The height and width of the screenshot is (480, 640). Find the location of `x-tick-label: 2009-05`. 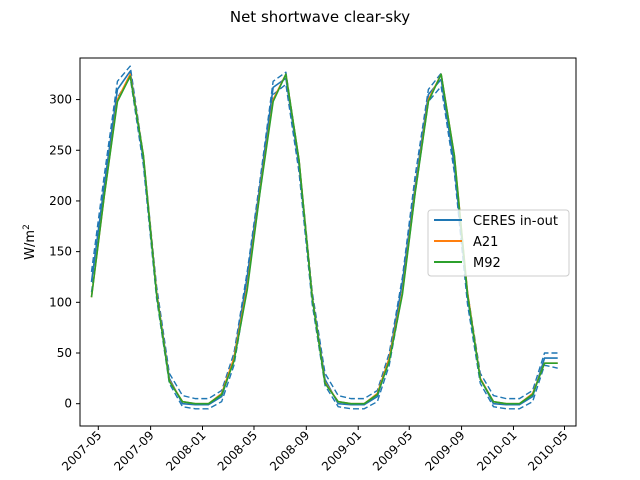

x-tick-label: 2009-05 is located at coordinates (392, 450).